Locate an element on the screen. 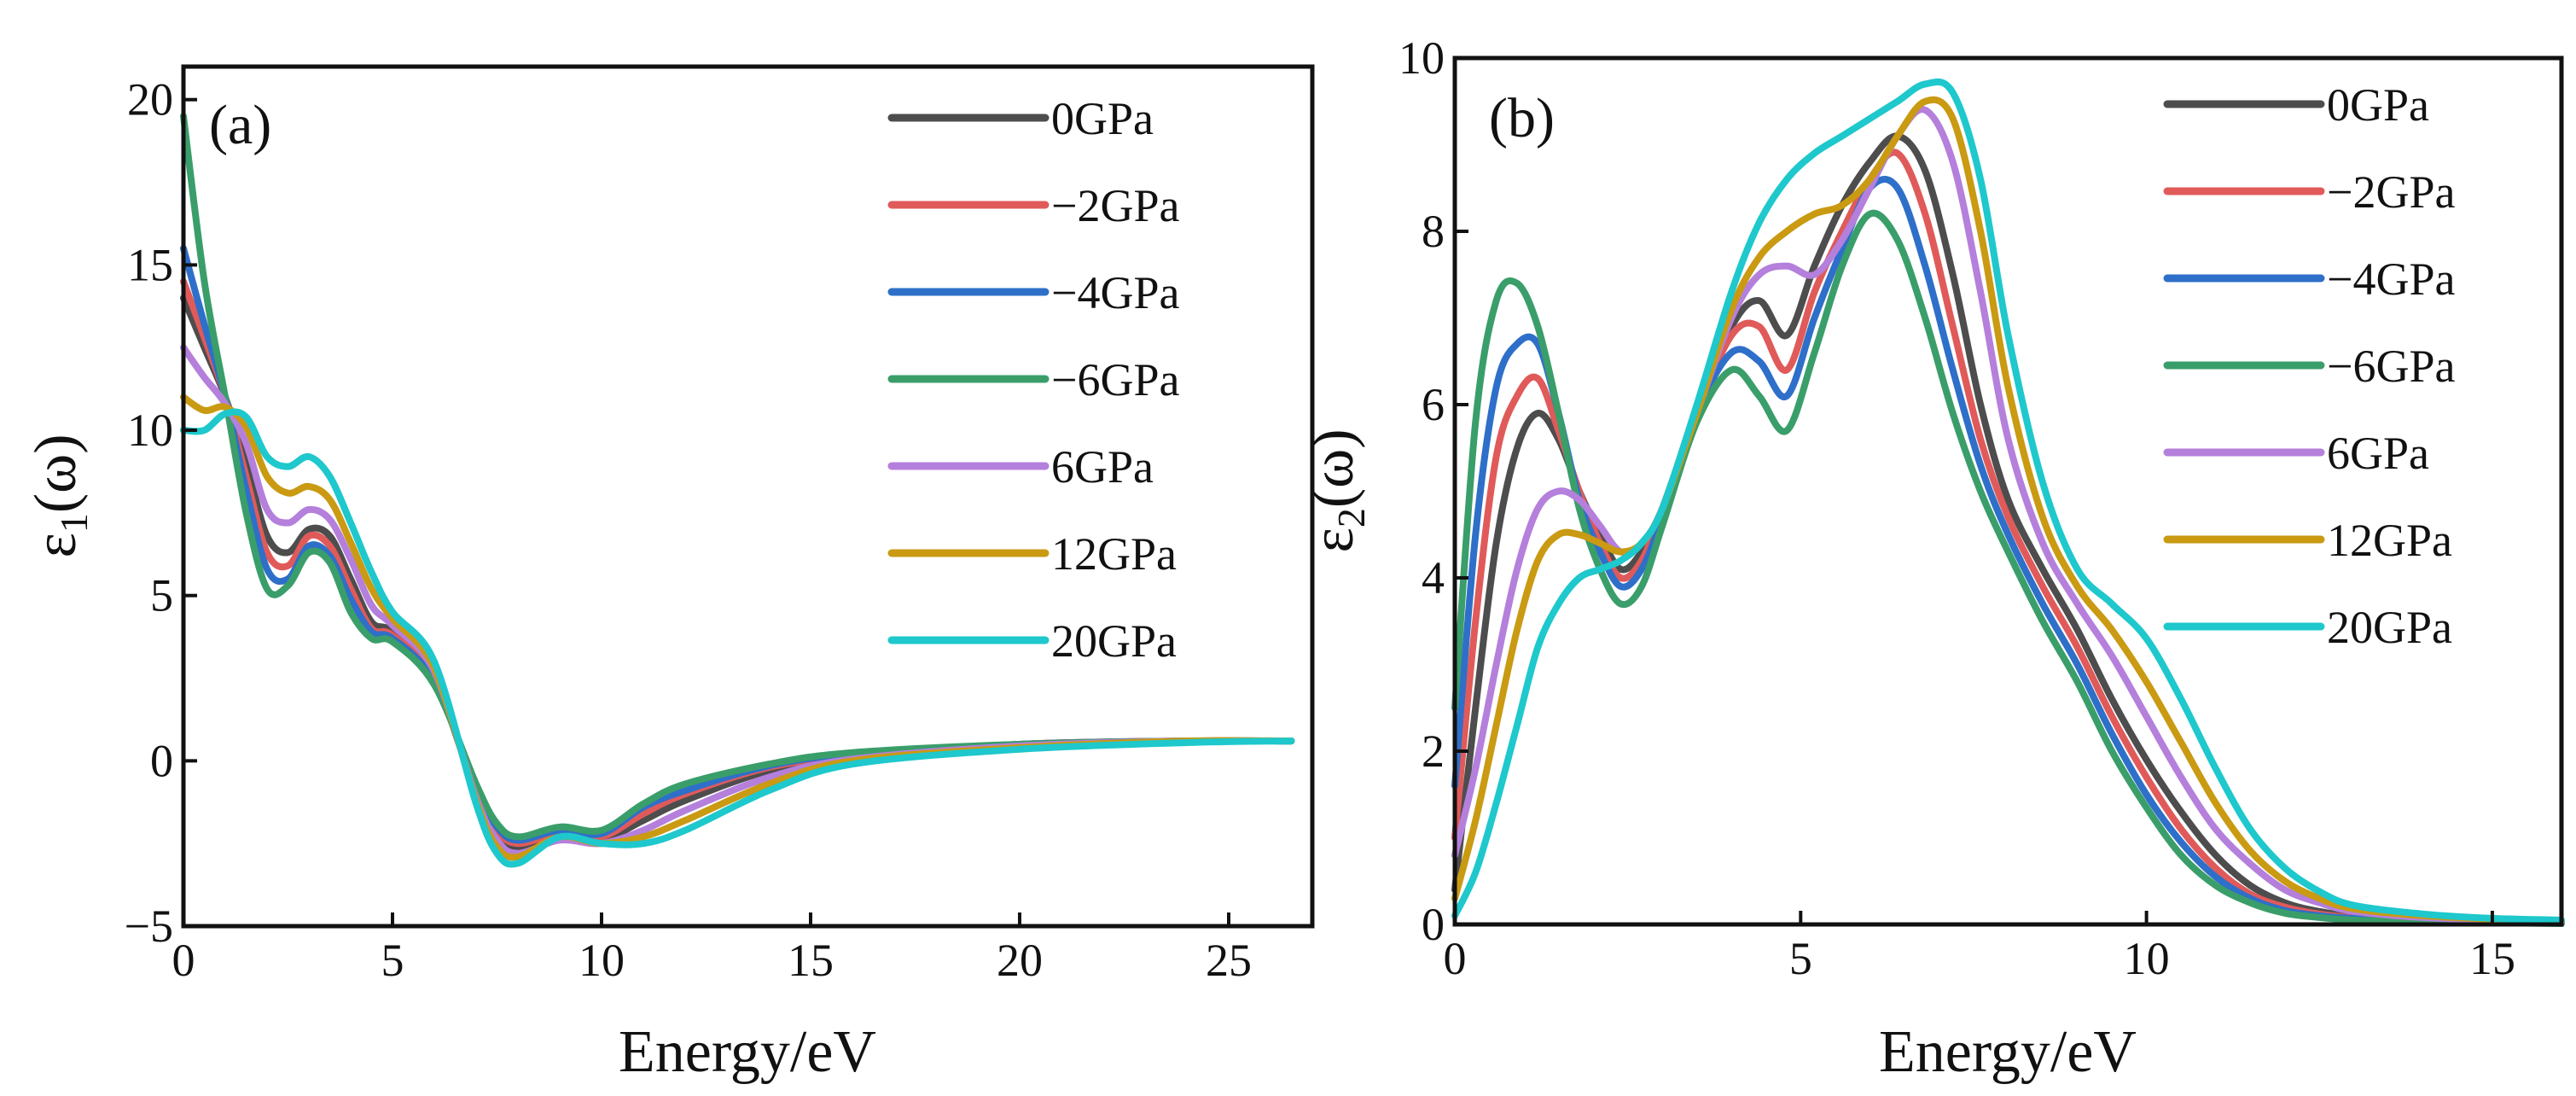 Image resolution: width=2576 pixels, height=1096 pixels. panel-a-legend-label-4: 6GPa is located at coordinates (1102, 467).